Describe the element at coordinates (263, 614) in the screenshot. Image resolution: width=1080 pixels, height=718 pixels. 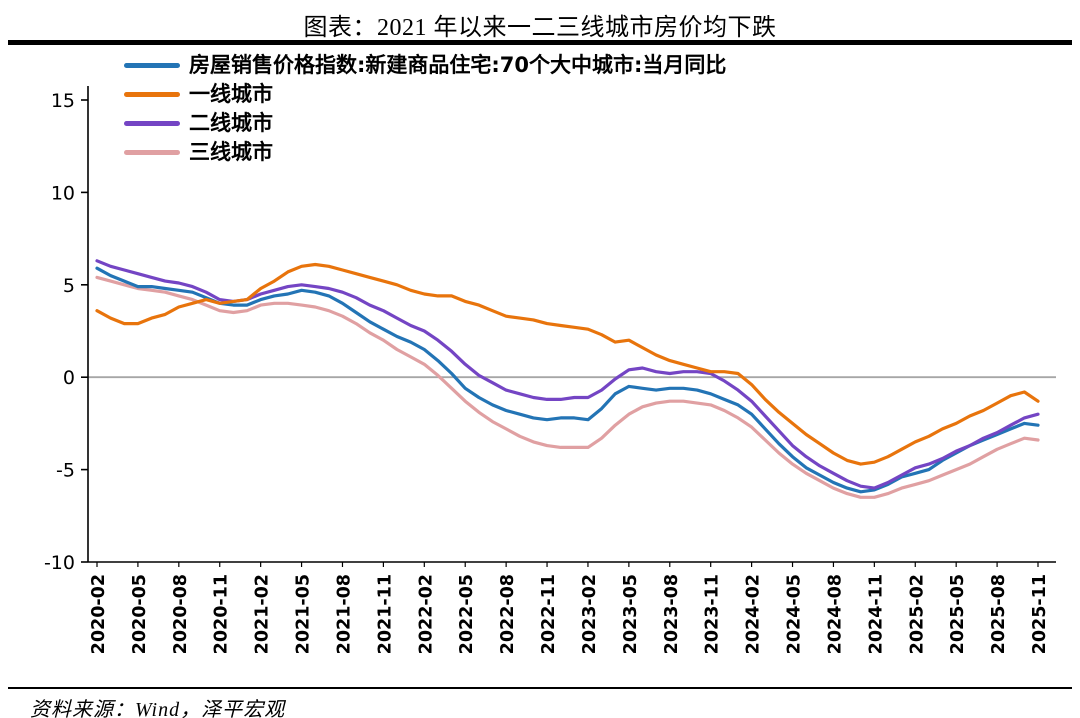
I see `svg-text: 2021-02` at that location.